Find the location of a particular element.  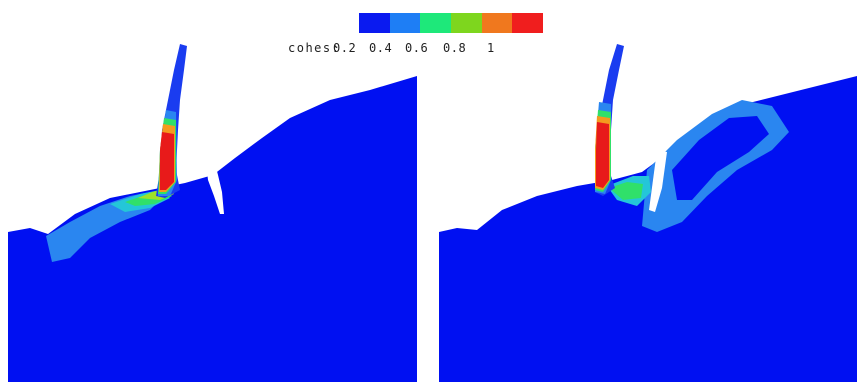

colorbar-tick: 0.4 is located at coordinates (381, 48).